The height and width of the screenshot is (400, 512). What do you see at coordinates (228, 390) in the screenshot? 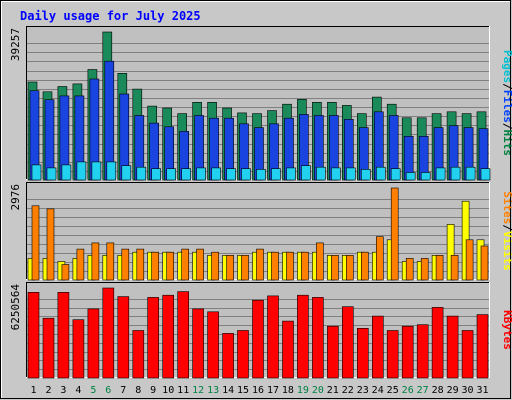
I see `x-tick-label-14: 14` at bounding box center [228, 390].